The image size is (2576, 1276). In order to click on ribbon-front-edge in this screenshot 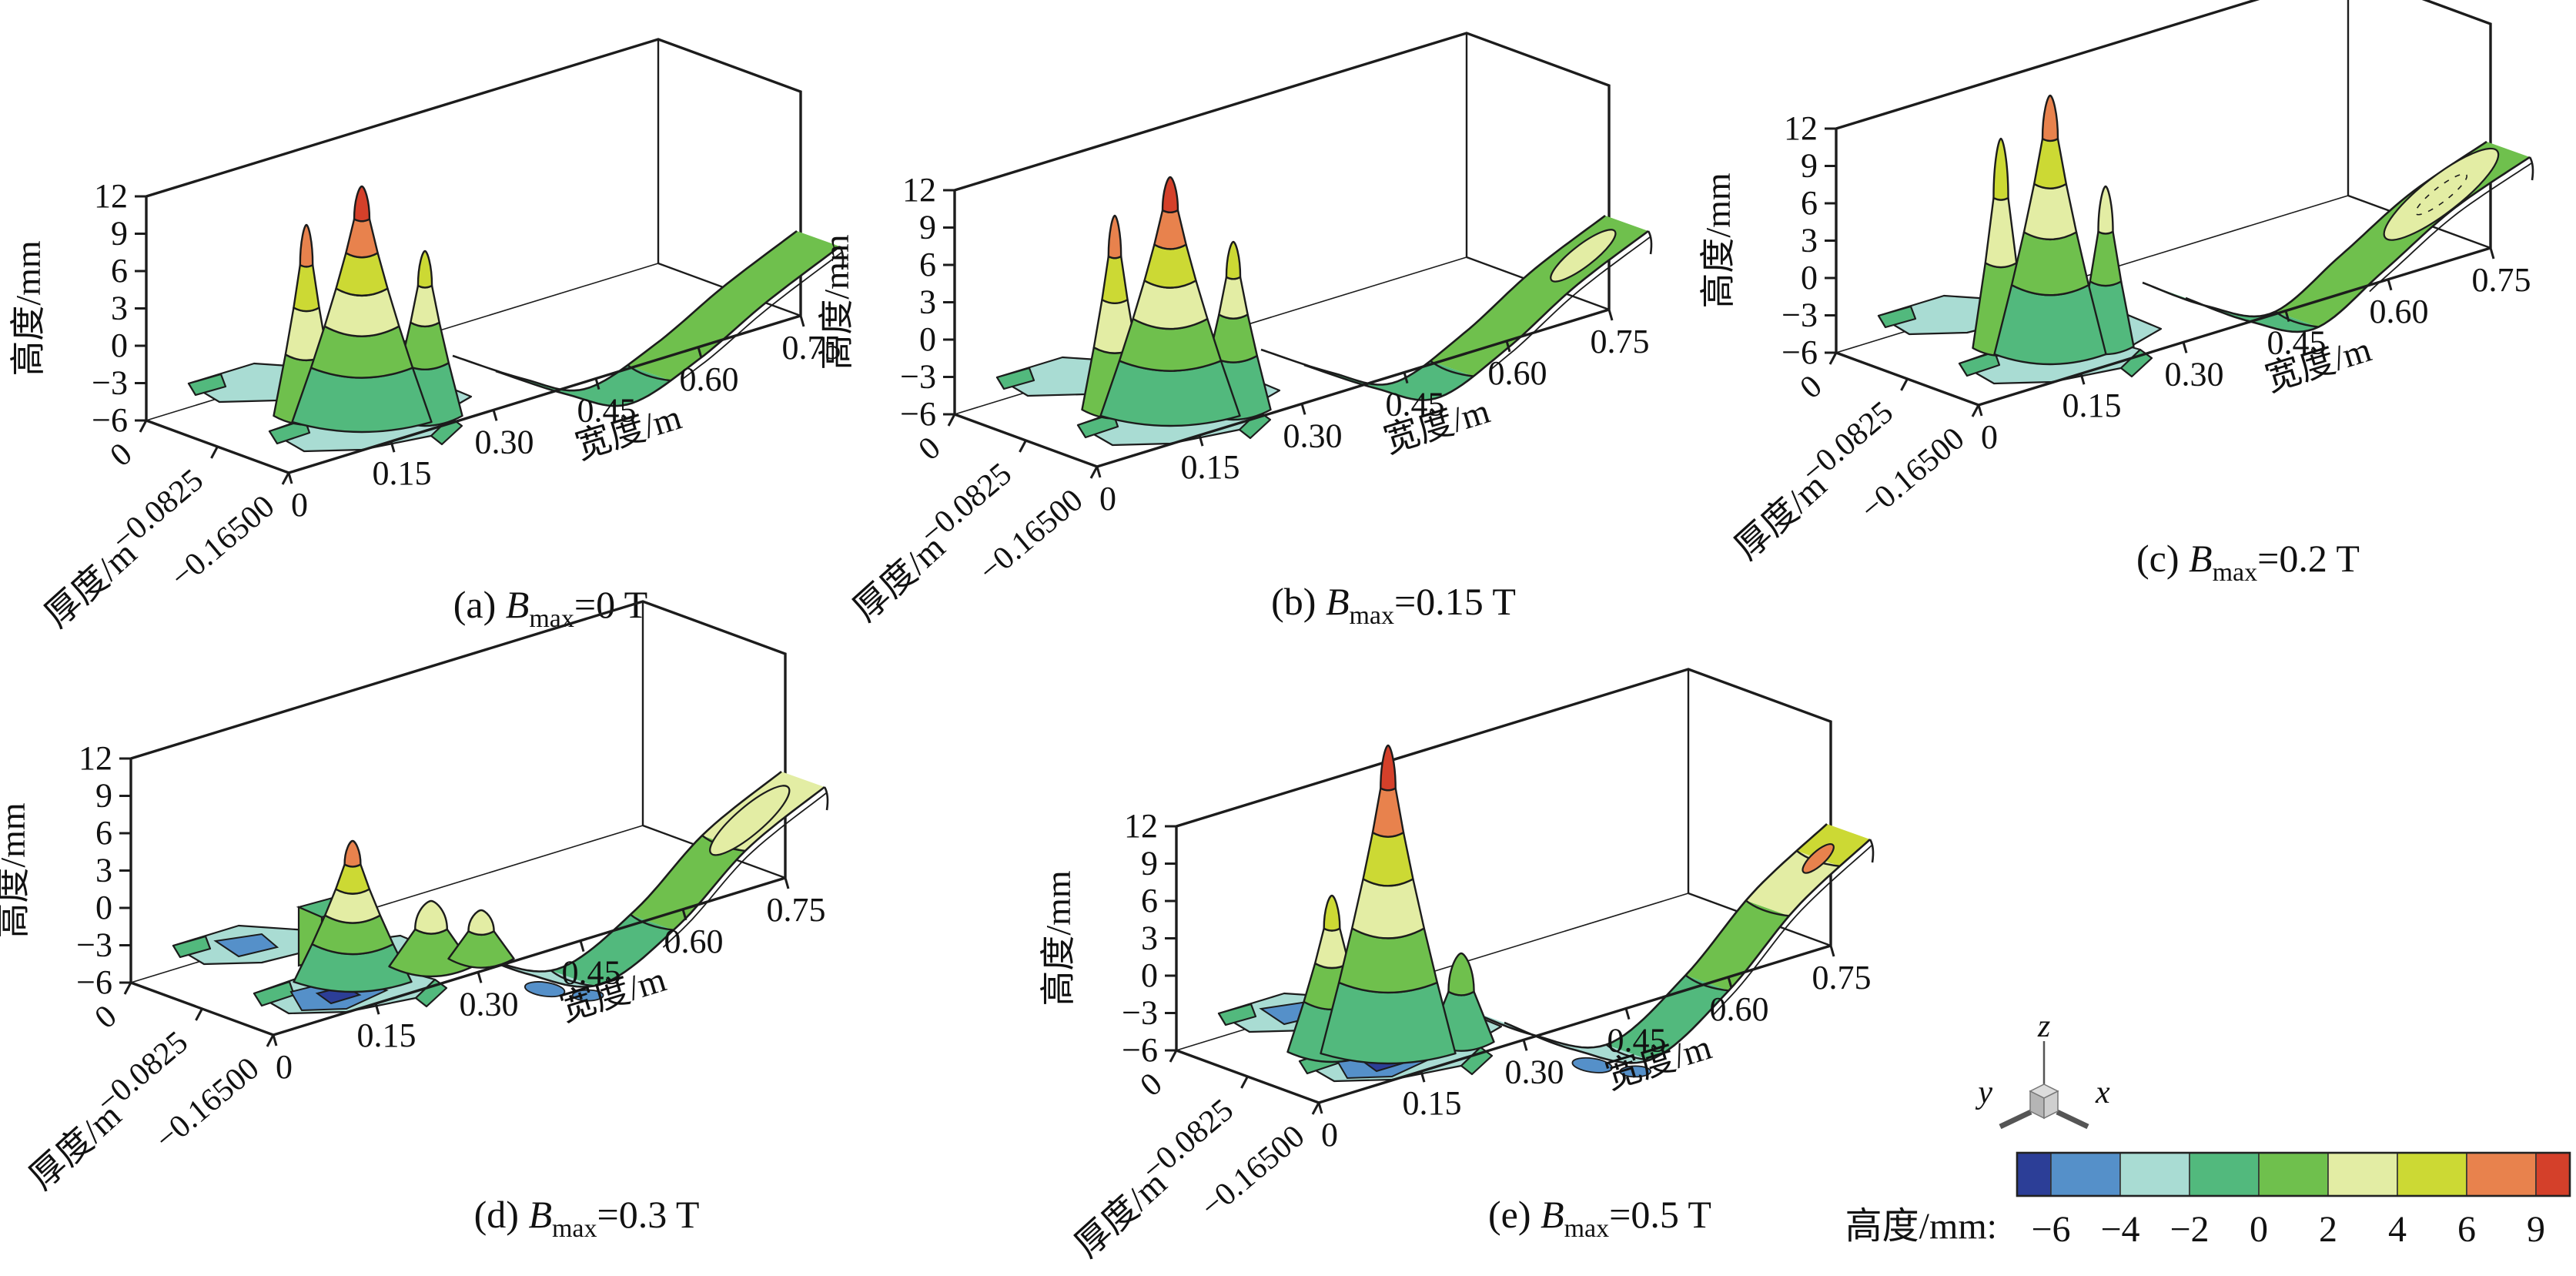, I will do `click(1688, 951)`.